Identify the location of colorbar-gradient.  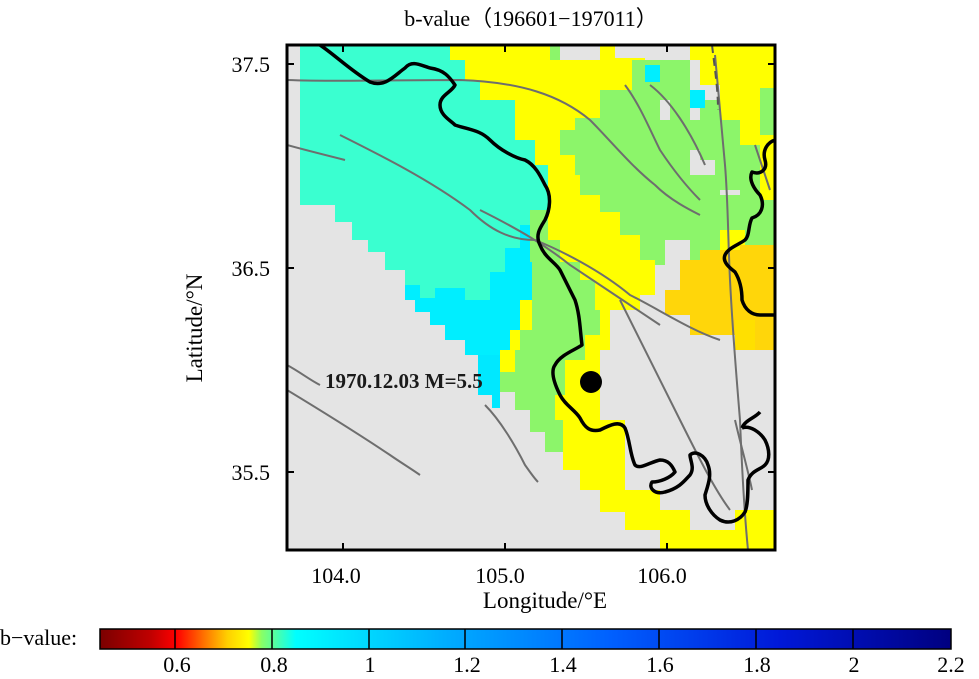
(525, 639).